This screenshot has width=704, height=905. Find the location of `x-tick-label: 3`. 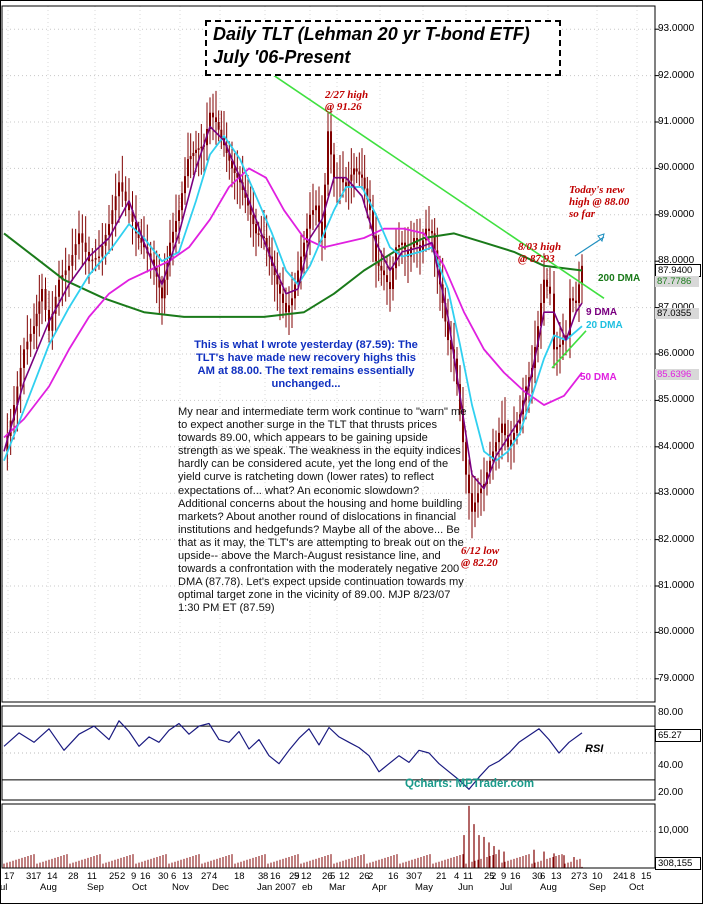

x-tick-label: 3 is located at coordinates (585, 876).